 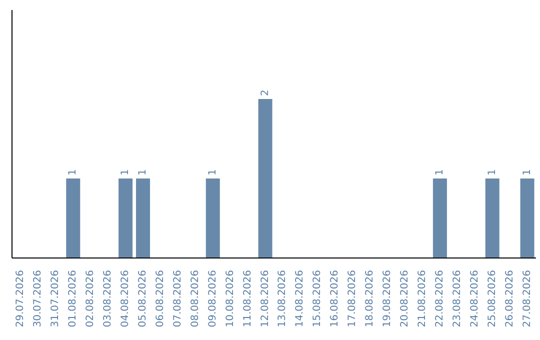 What do you see at coordinates (126, 299) in the screenshot?
I see `x-tick-label: 04.08.2026` at bounding box center [126, 299].